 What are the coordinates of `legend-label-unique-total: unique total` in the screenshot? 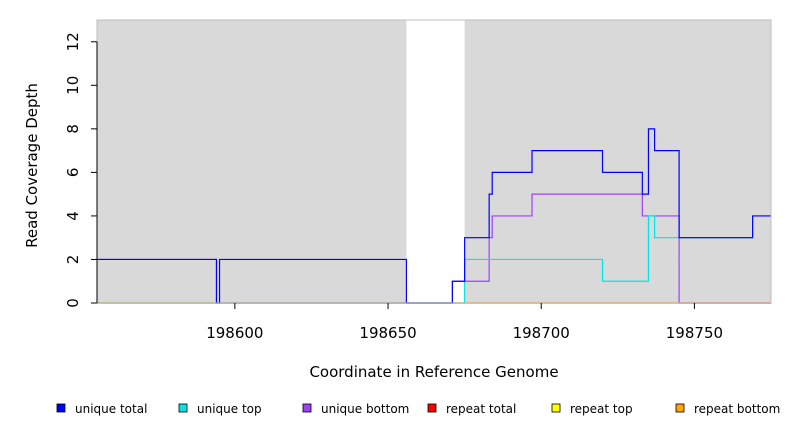 It's located at (111, 409).